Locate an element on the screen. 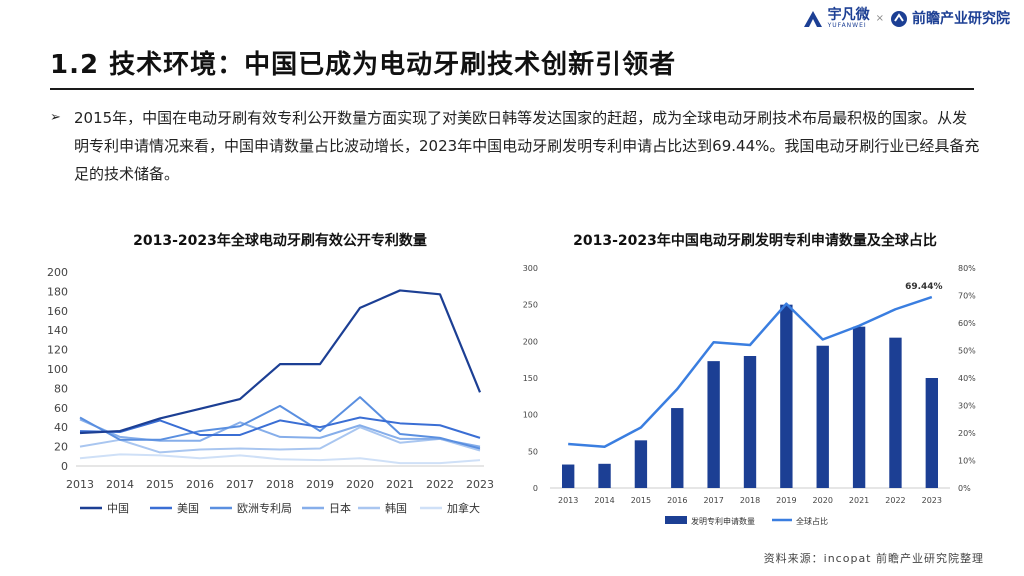 The width and height of the screenshot is (1024, 576). y-tick-label: 80 is located at coordinates (61, 388).